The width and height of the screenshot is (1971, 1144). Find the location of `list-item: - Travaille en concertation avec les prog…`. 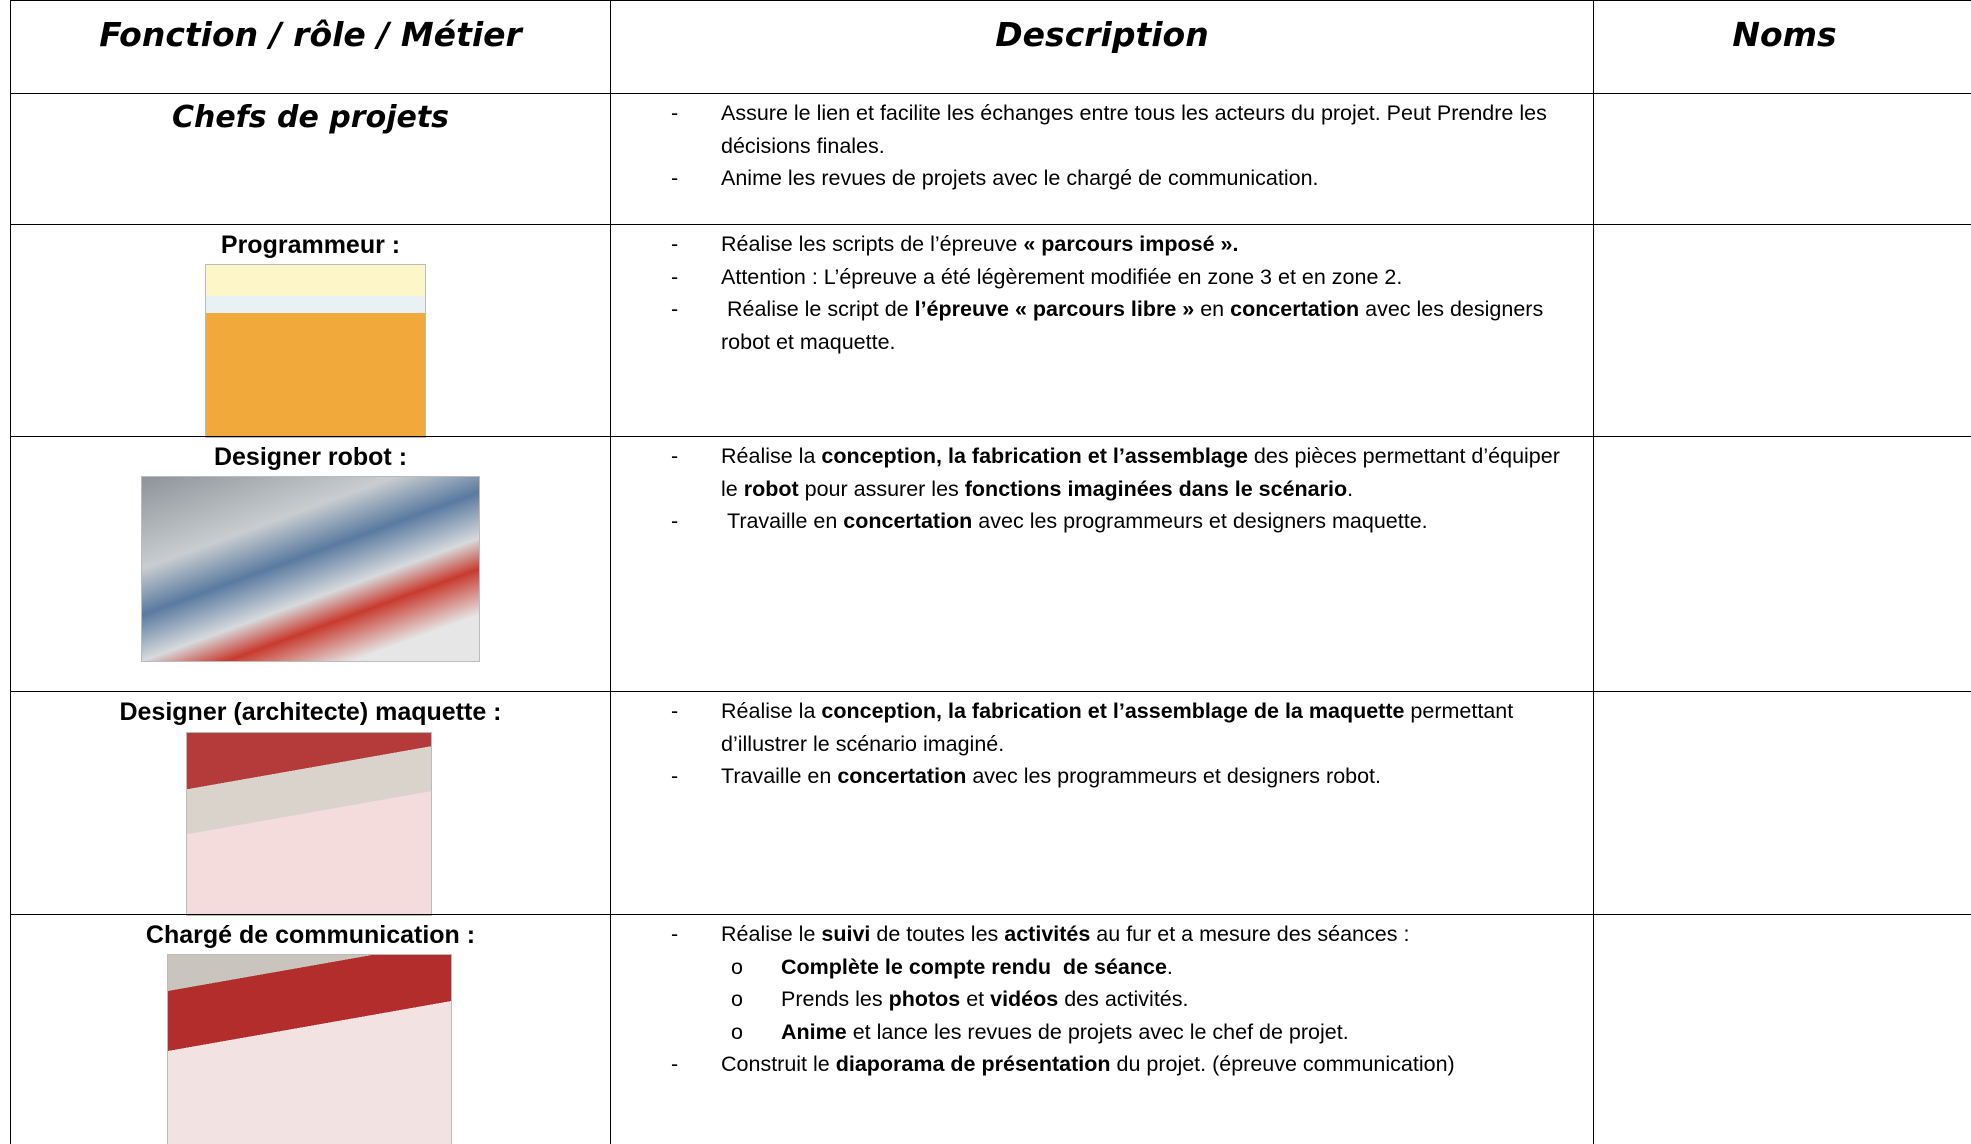

list-item: - Travaille en concertation avec les prog… is located at coordinates (1091, 776).